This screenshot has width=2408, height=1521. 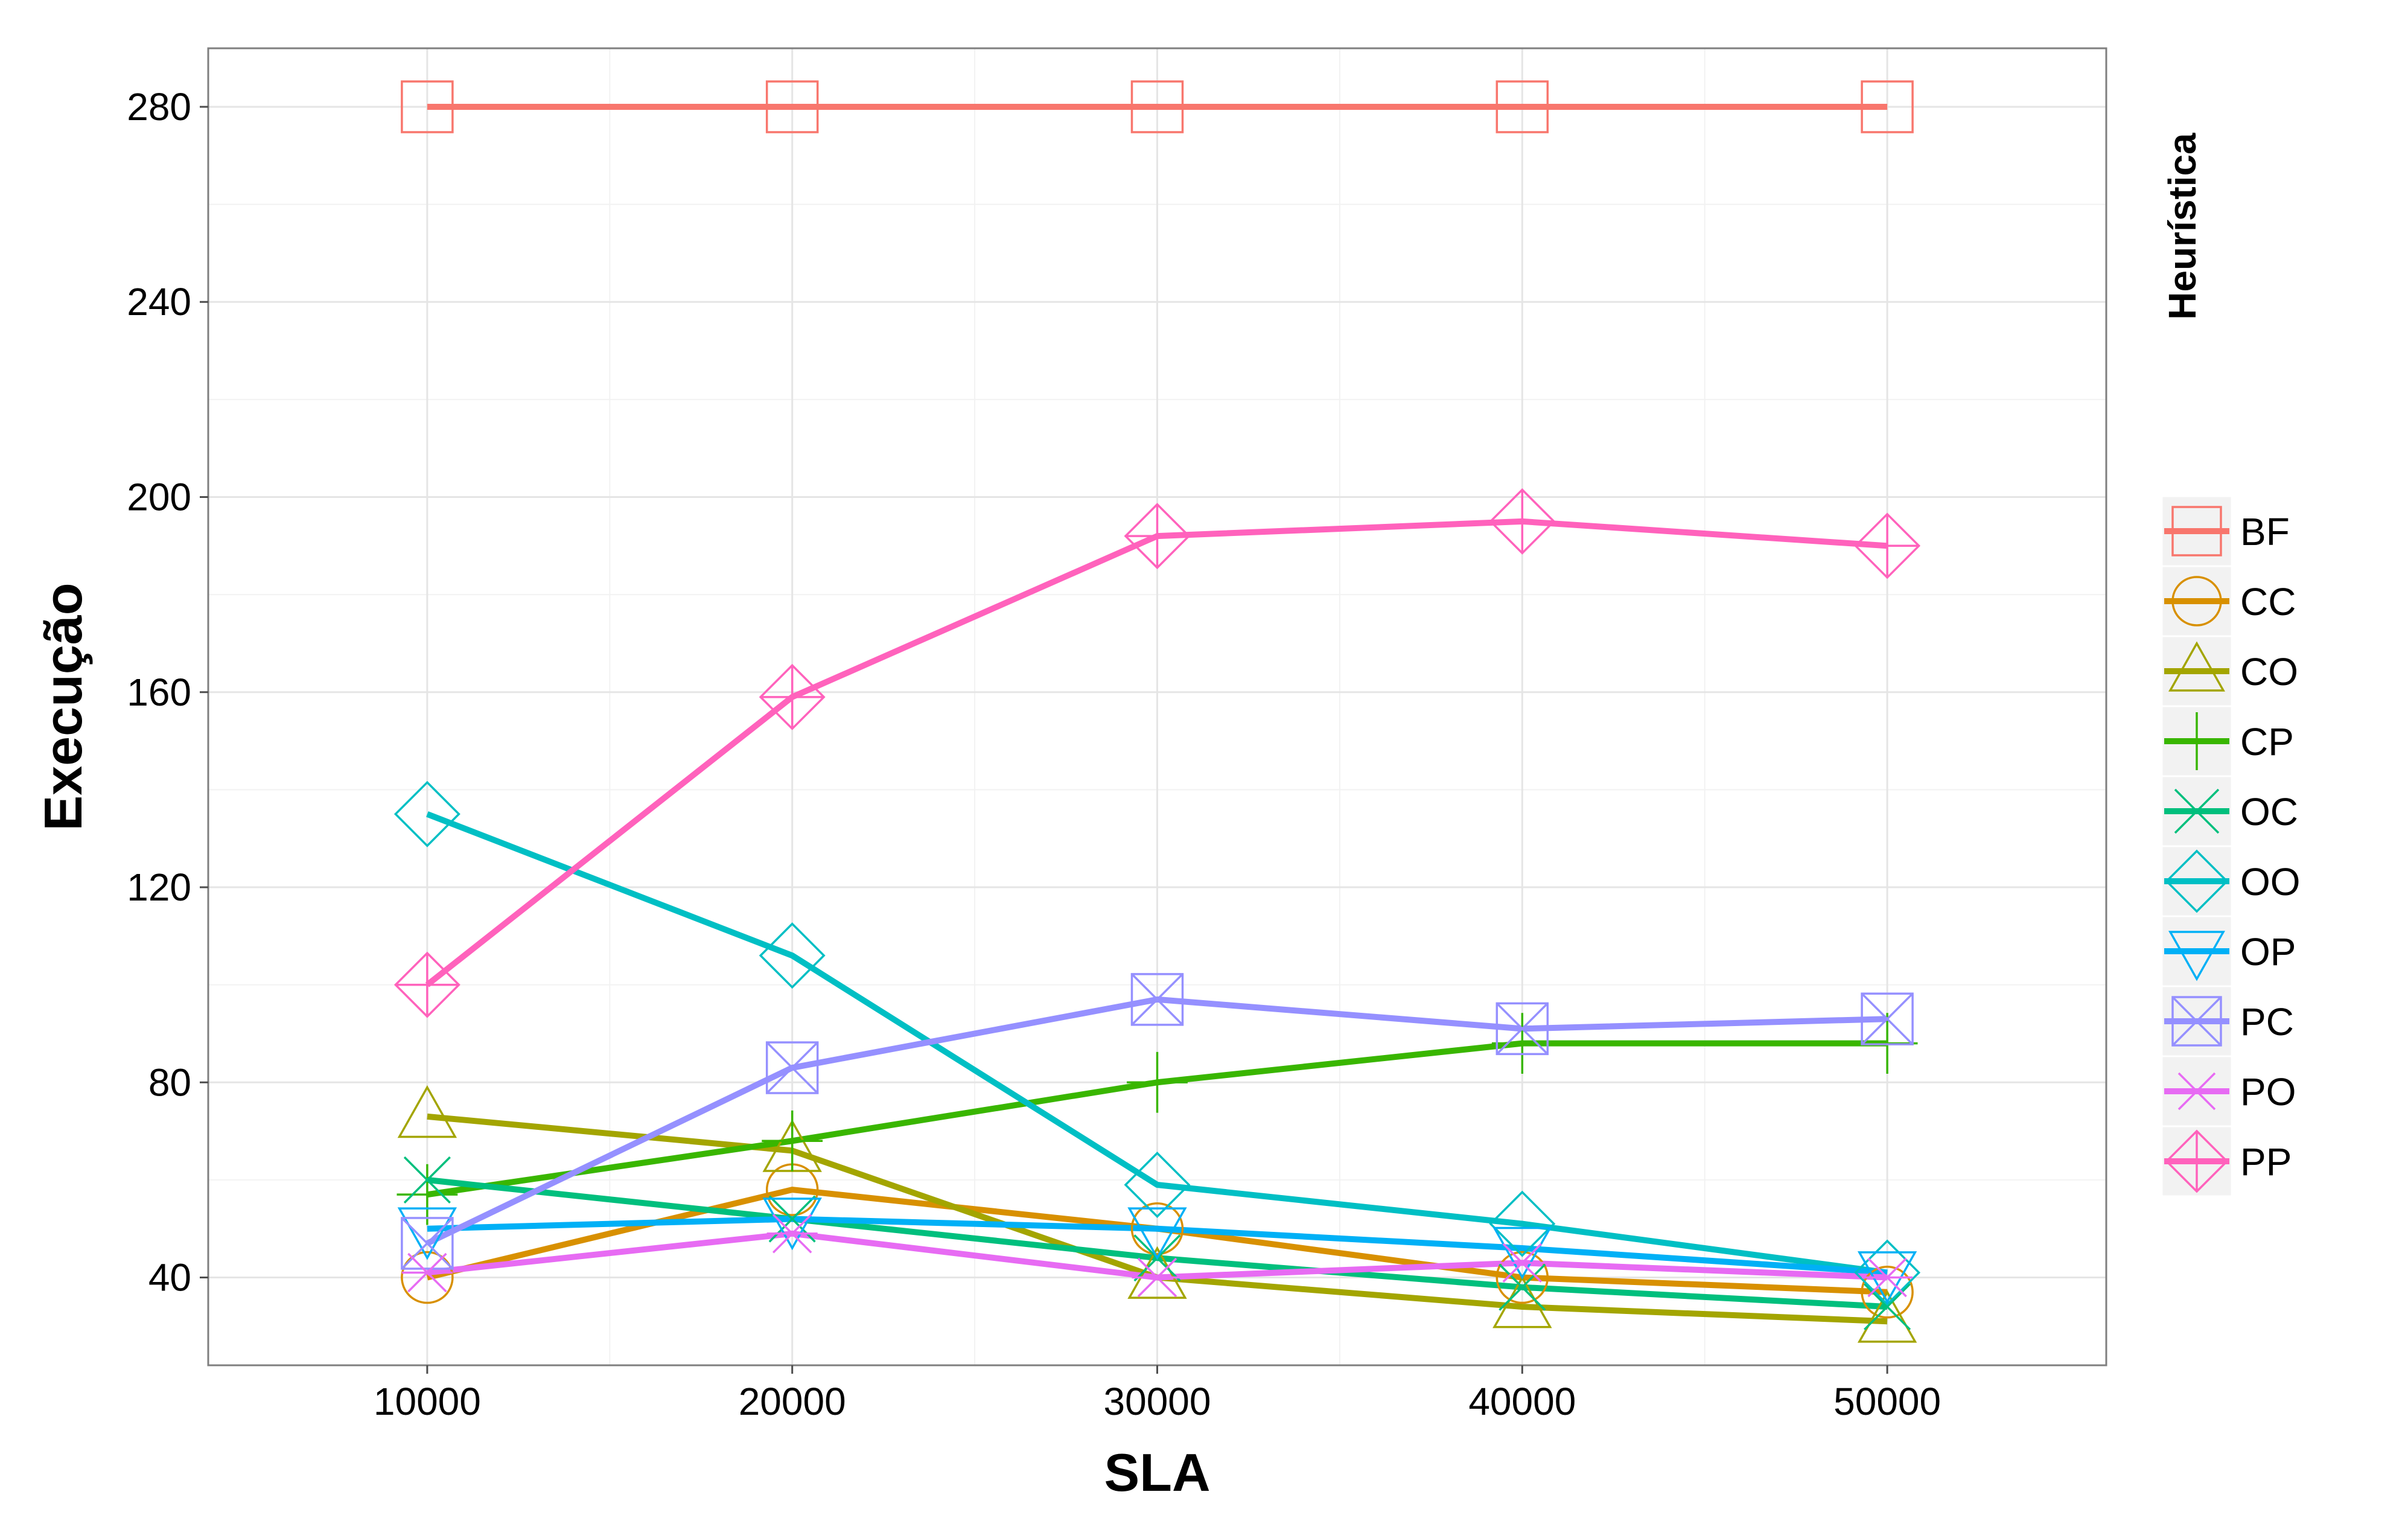 I want to click on y-tick-label: 200, so click(x=159, y=496).